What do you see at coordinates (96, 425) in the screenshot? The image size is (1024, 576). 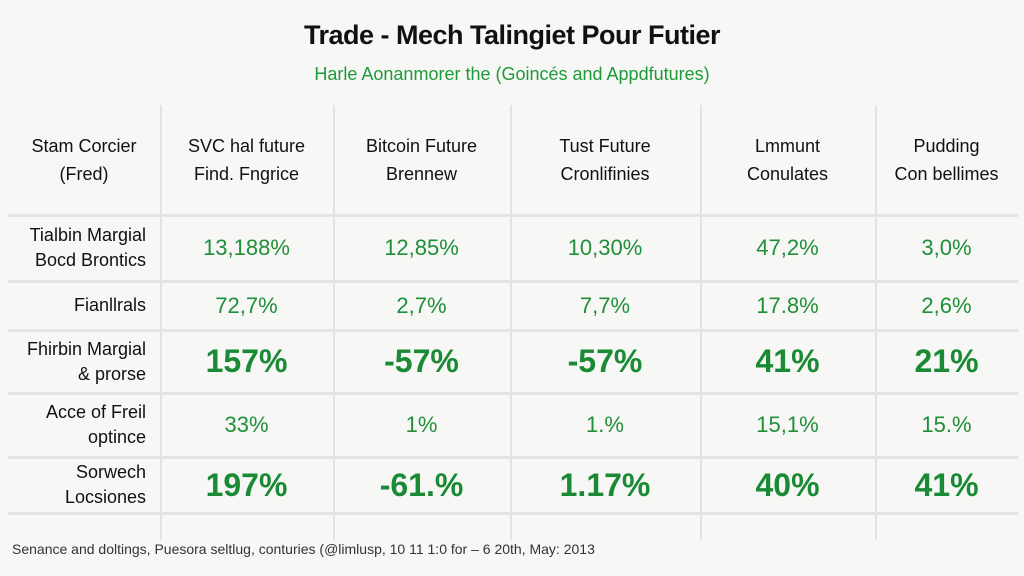 I see `row-label-text: Acce of Freil optince` at bounding box center [96, 425].